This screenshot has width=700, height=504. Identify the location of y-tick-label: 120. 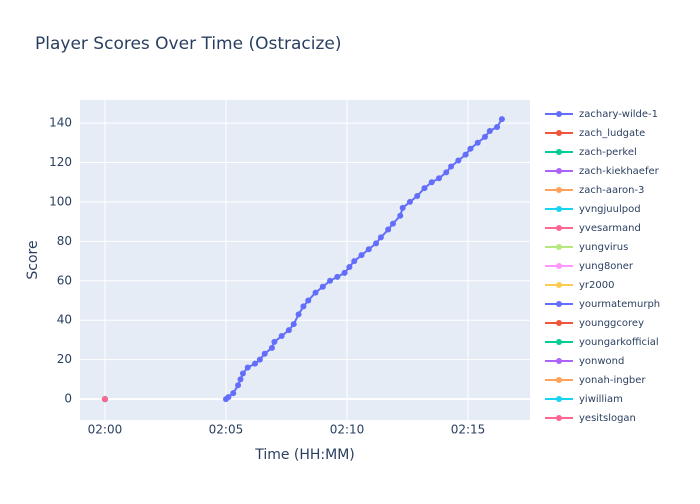
(60, 162).